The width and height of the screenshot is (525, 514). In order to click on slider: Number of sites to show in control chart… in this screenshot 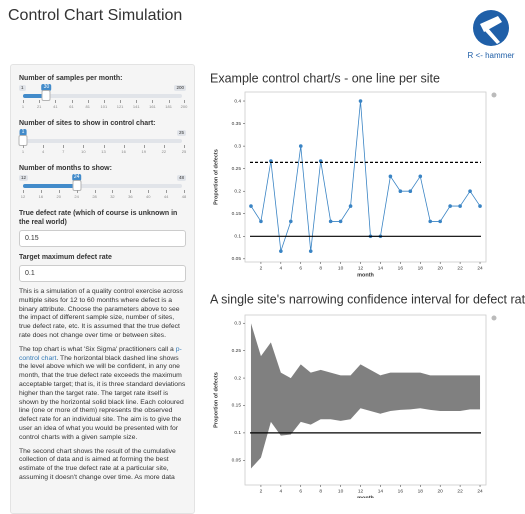, I will do `click(102, 141)`.